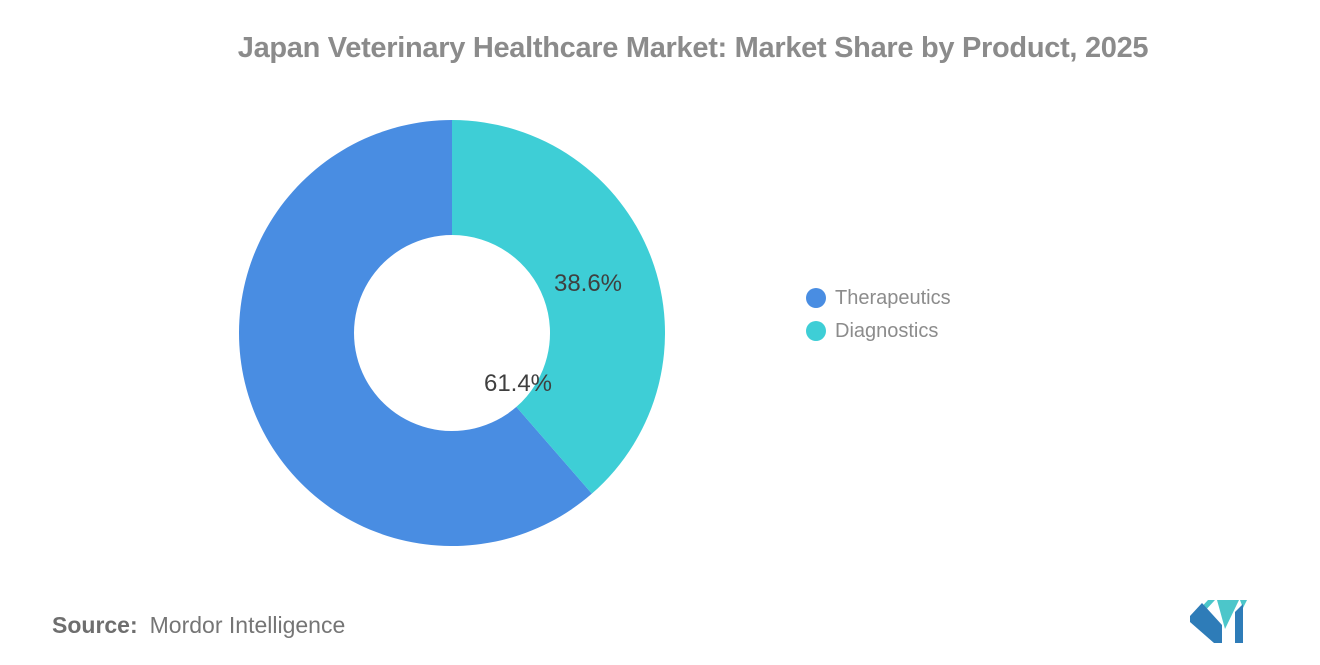  I want to click on donut-slice-diagnostics, so click(558, 307).